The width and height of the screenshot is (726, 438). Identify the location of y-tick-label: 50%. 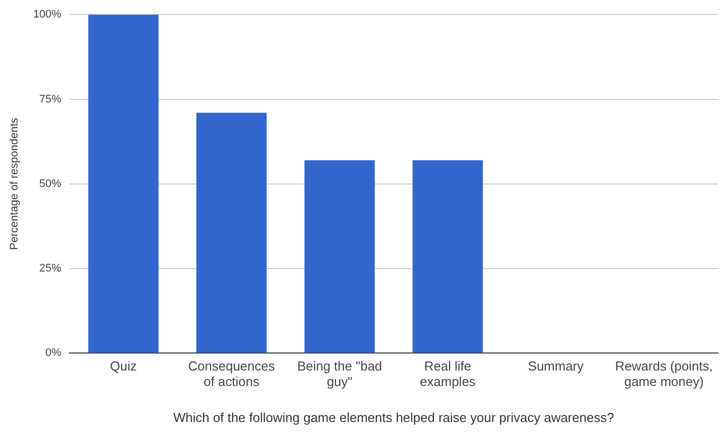
(50, 184).